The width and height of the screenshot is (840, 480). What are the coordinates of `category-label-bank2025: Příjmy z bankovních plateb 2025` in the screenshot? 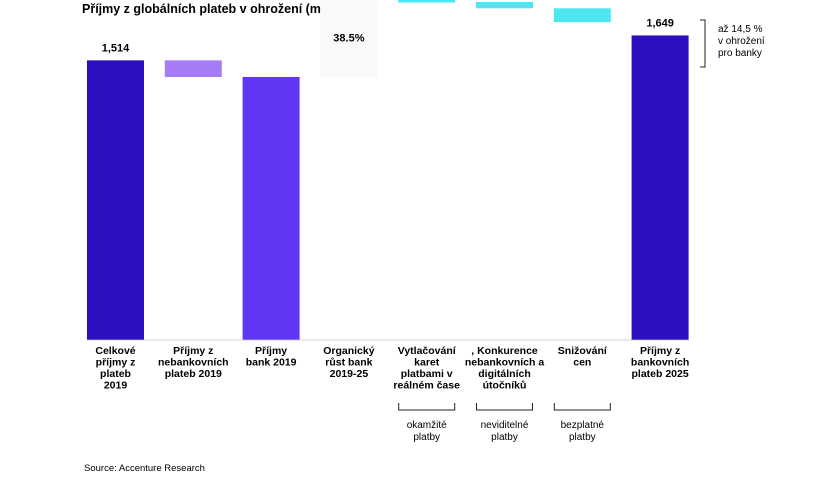 It's located at (660, 362).